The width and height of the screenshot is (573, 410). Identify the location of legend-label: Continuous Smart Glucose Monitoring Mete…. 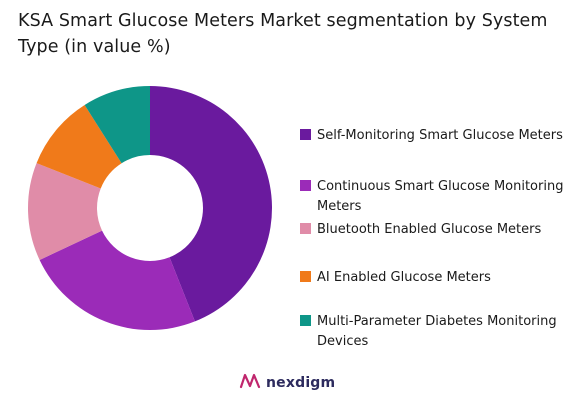
(440, 196).